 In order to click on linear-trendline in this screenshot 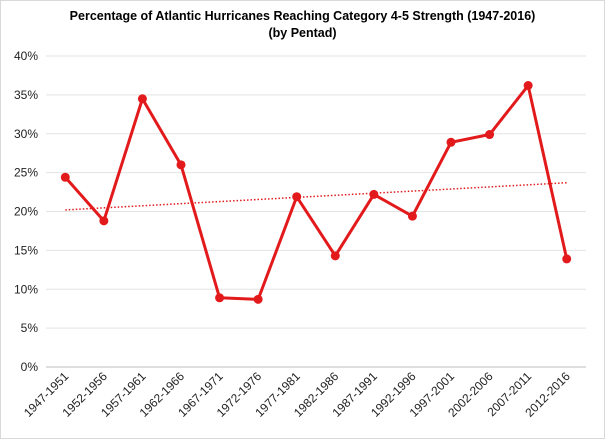, I will do `click(316, 196)`.